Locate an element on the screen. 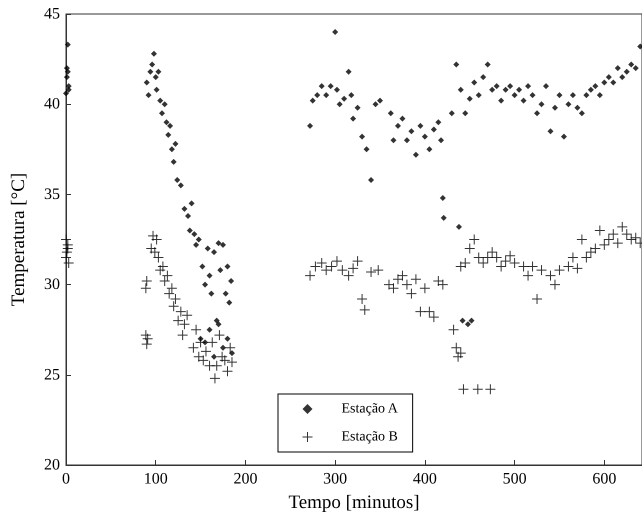  x-tick-label: 300 is located at coordinates (335, 479).